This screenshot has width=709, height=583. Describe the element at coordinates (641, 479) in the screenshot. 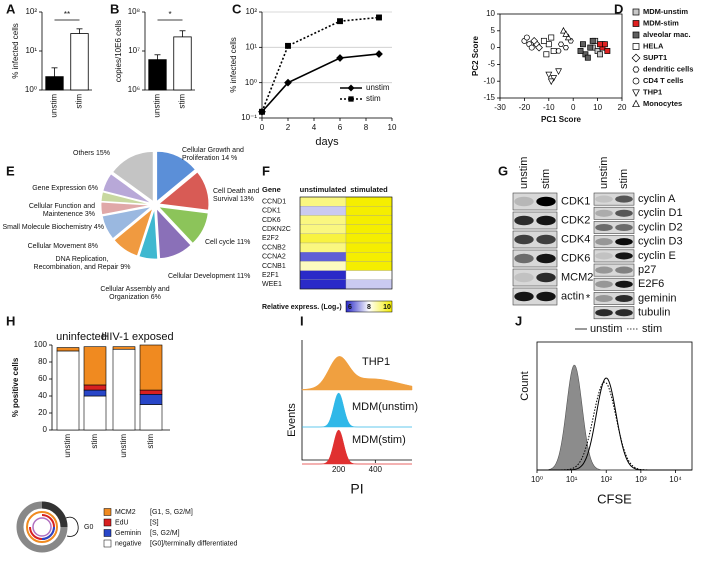

I see `x-tick-label: 10³` at that location.